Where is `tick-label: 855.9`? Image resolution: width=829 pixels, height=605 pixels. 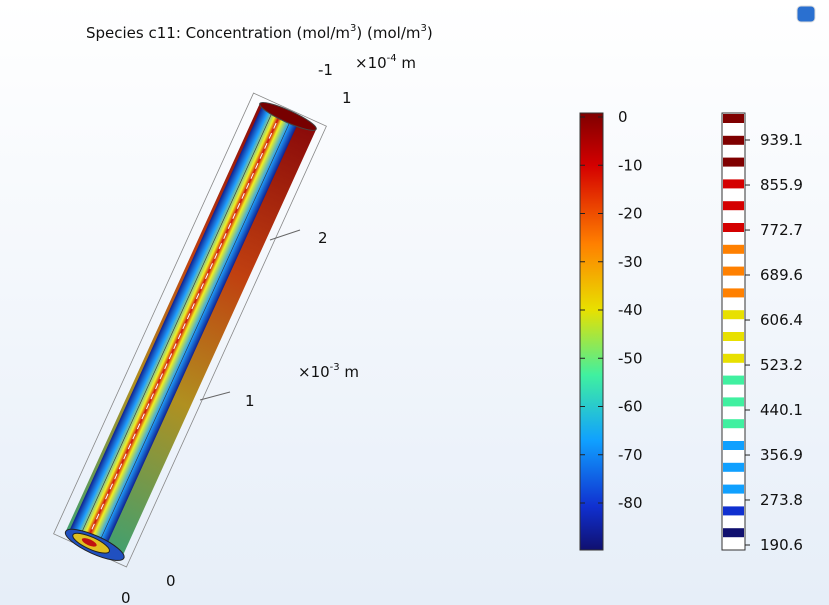
tick-label: 855.9 is located at coordinates (781, 185).